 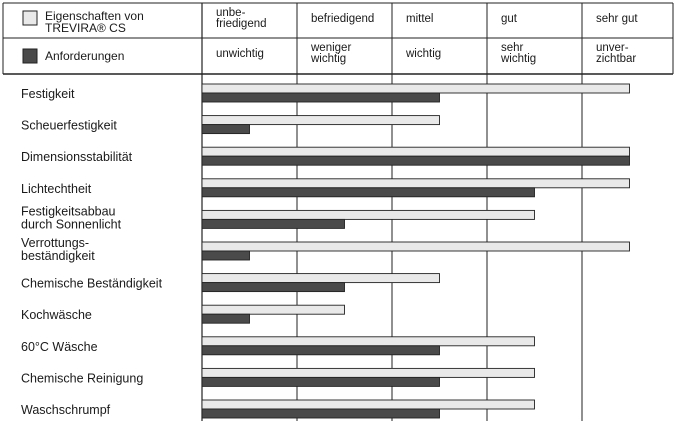 I want to click on scale-top-label-4-line1: sehr gut, so click(x=617, y=19).